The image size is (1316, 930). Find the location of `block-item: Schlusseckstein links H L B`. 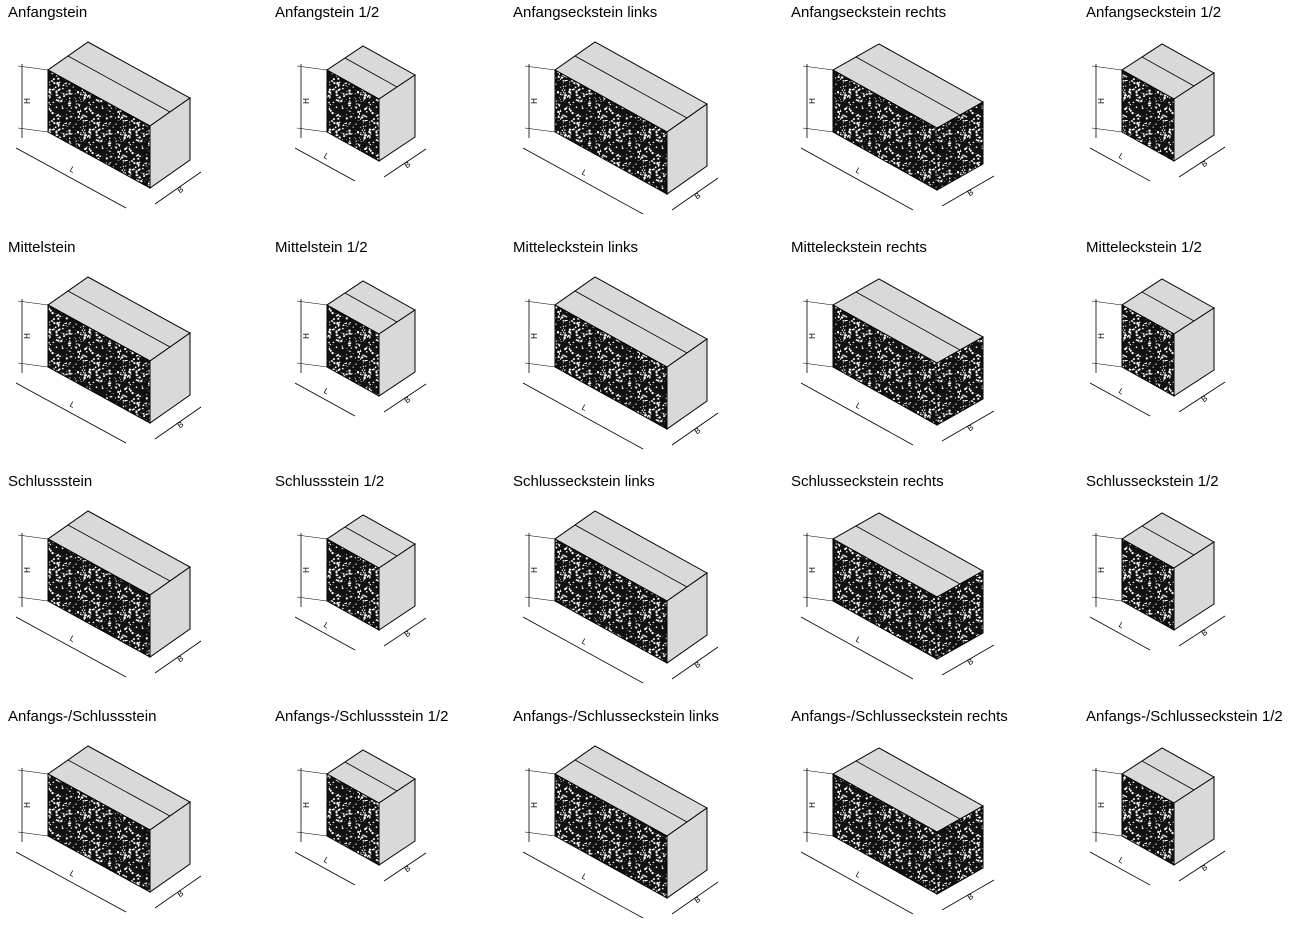

block-item: Schlusseckstein links H L B is located at coordinates (616, 578).